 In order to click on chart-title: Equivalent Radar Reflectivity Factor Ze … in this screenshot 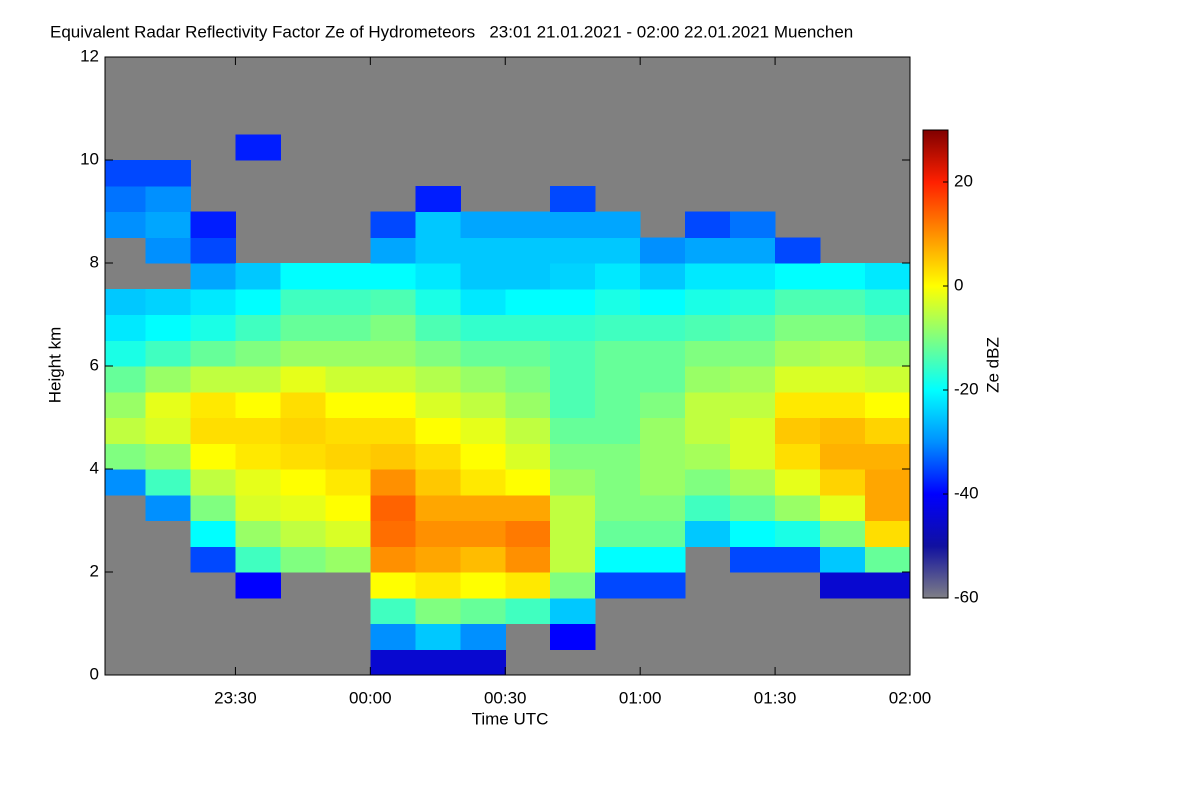, I will do `click(451, 31)`.